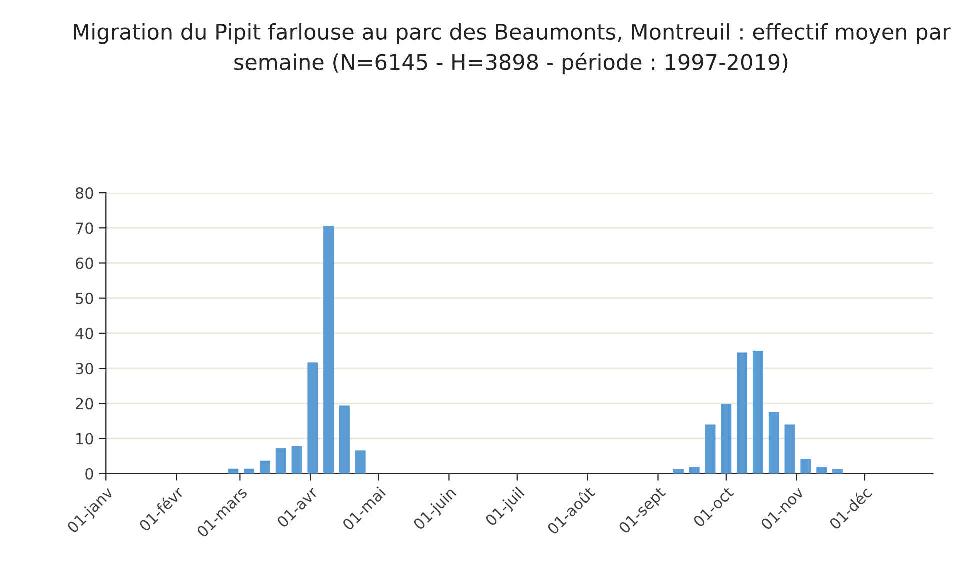  What do you see at coordinates (85, 334) in the screenshot?
I see `y-tick-label: 40` at bounding box center [85, 334].